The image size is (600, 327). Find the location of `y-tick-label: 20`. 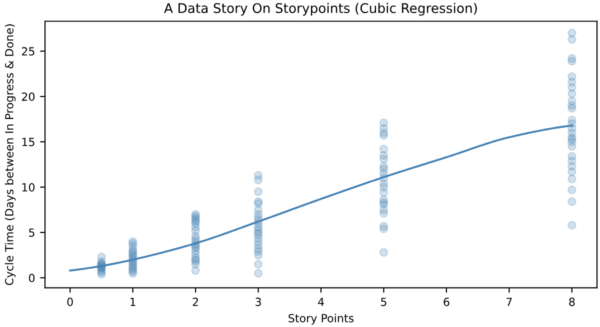

y-tick-label: 20 is located at coordinates (28, 96).